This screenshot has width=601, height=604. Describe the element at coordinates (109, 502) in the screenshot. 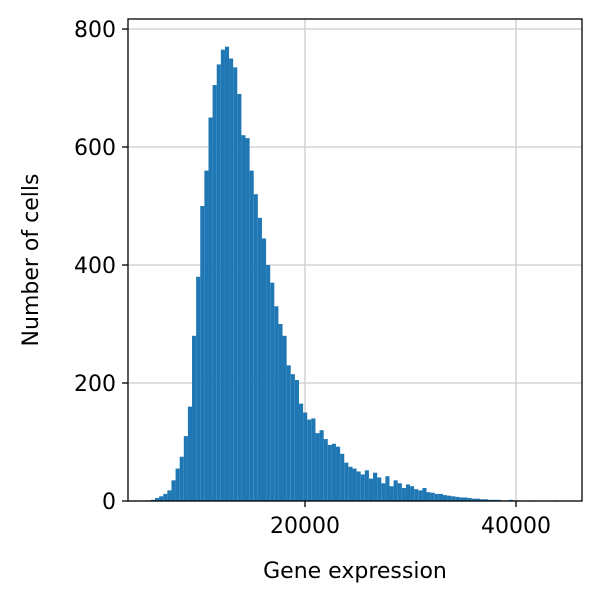

I see `y-tick-label: 0` at that location.